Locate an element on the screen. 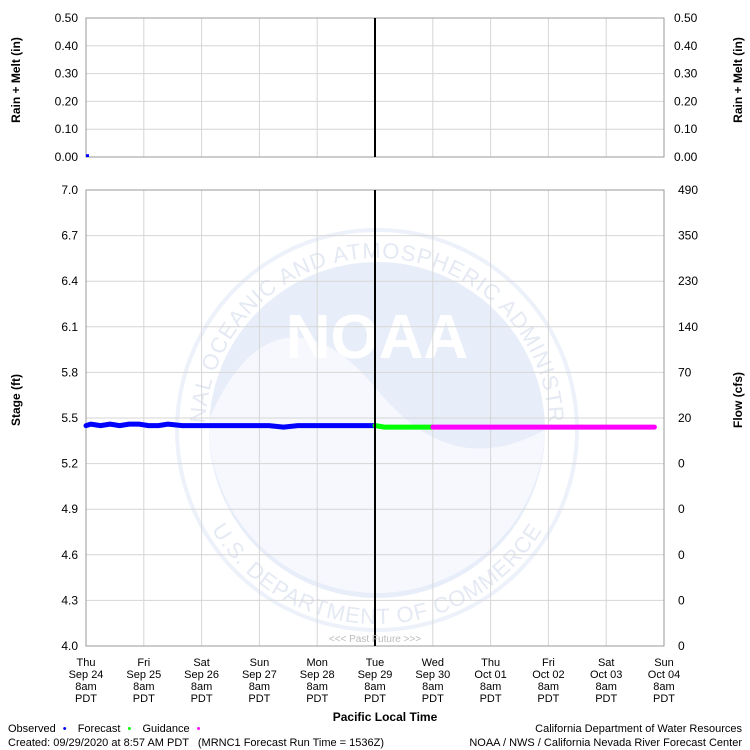 The height and width of the screenshot is (750, 750). watermark-noaa-text: NOAA is located at coordinates (377, 337).